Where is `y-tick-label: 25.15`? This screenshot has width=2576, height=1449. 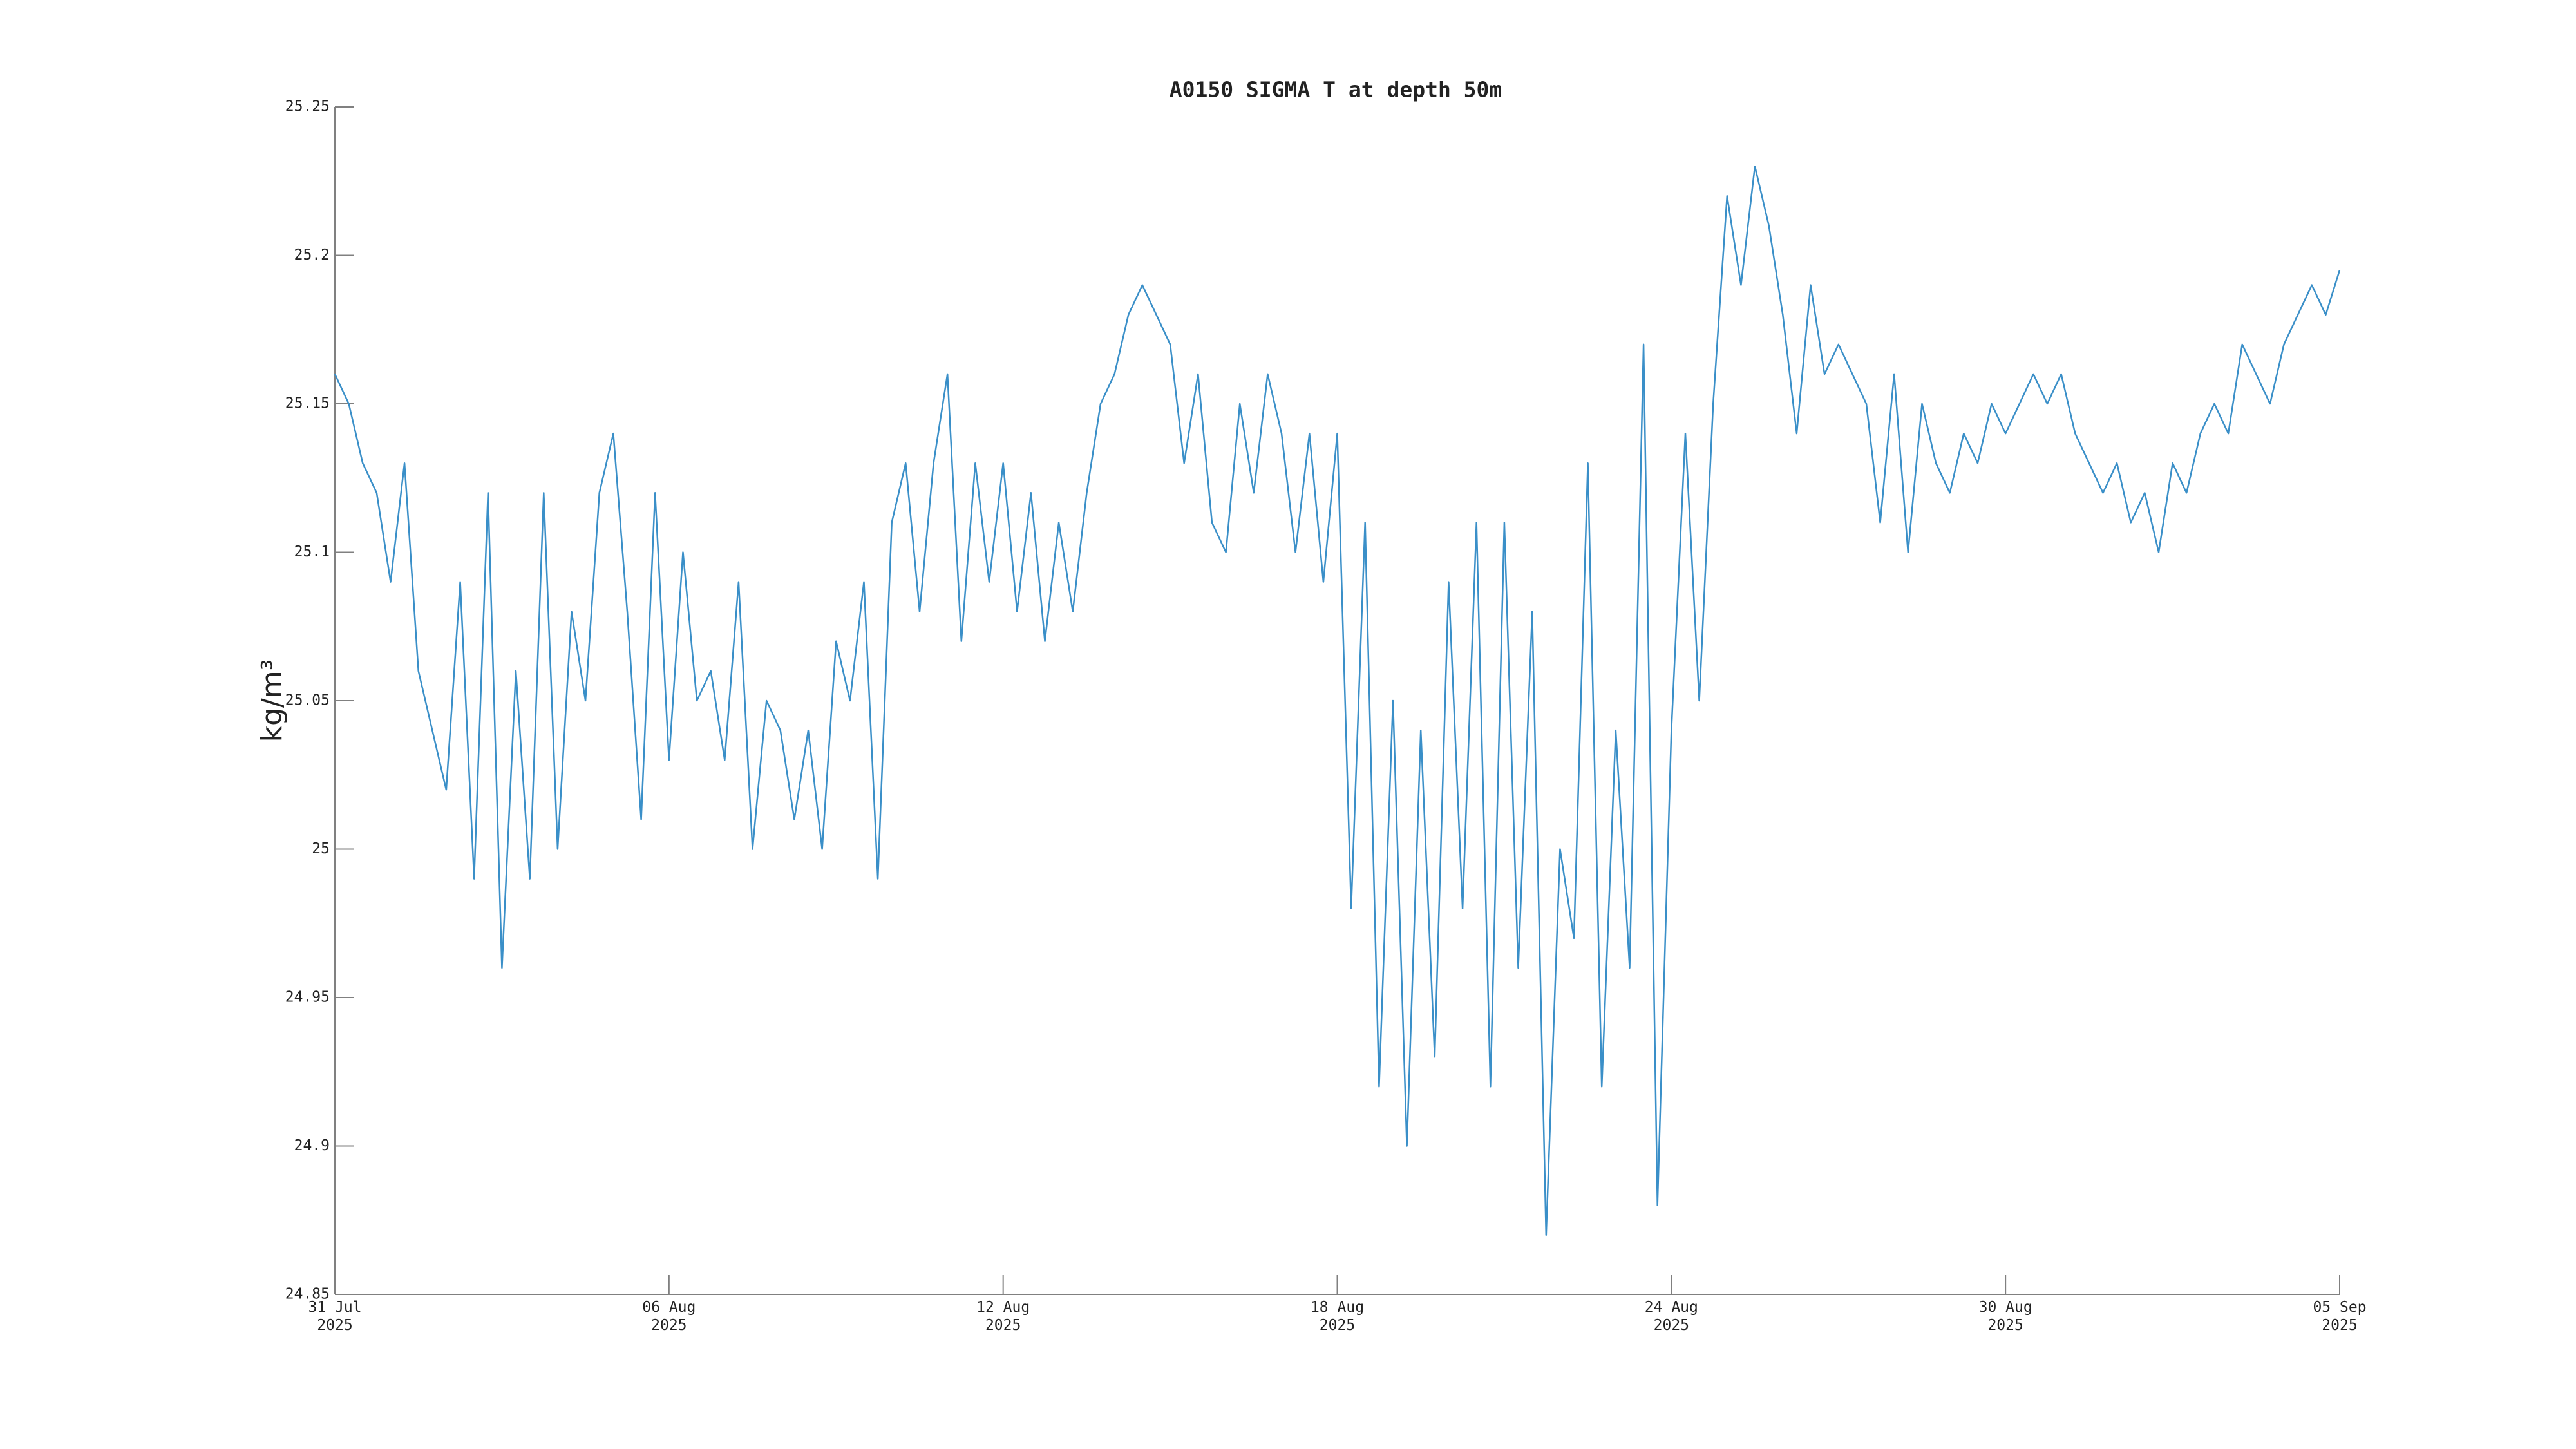 y-tick-label: 25.15 is located at coordinates (307, 403).